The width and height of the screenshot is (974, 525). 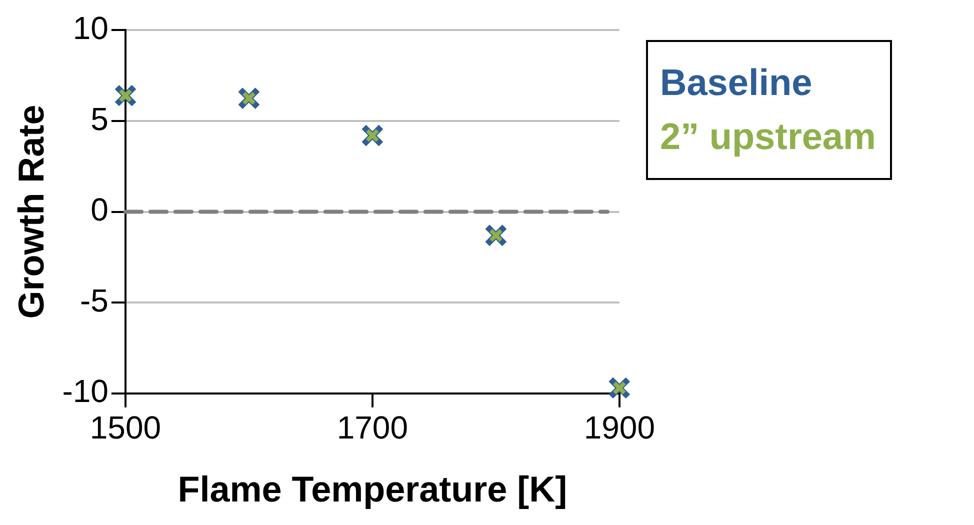 I want to click on y-tick-label: -10, so click(x=85, y=391).